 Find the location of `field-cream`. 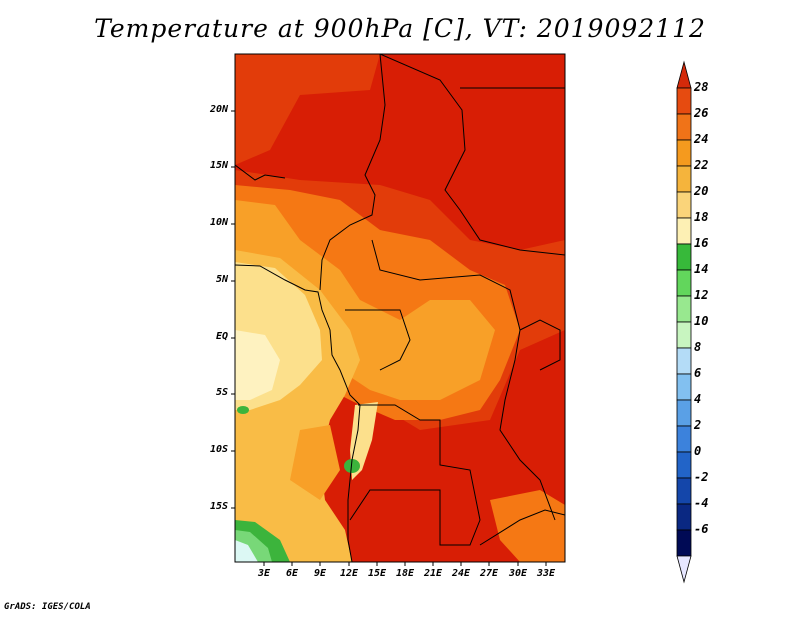

field-cream is located at coordinates (257, 365).